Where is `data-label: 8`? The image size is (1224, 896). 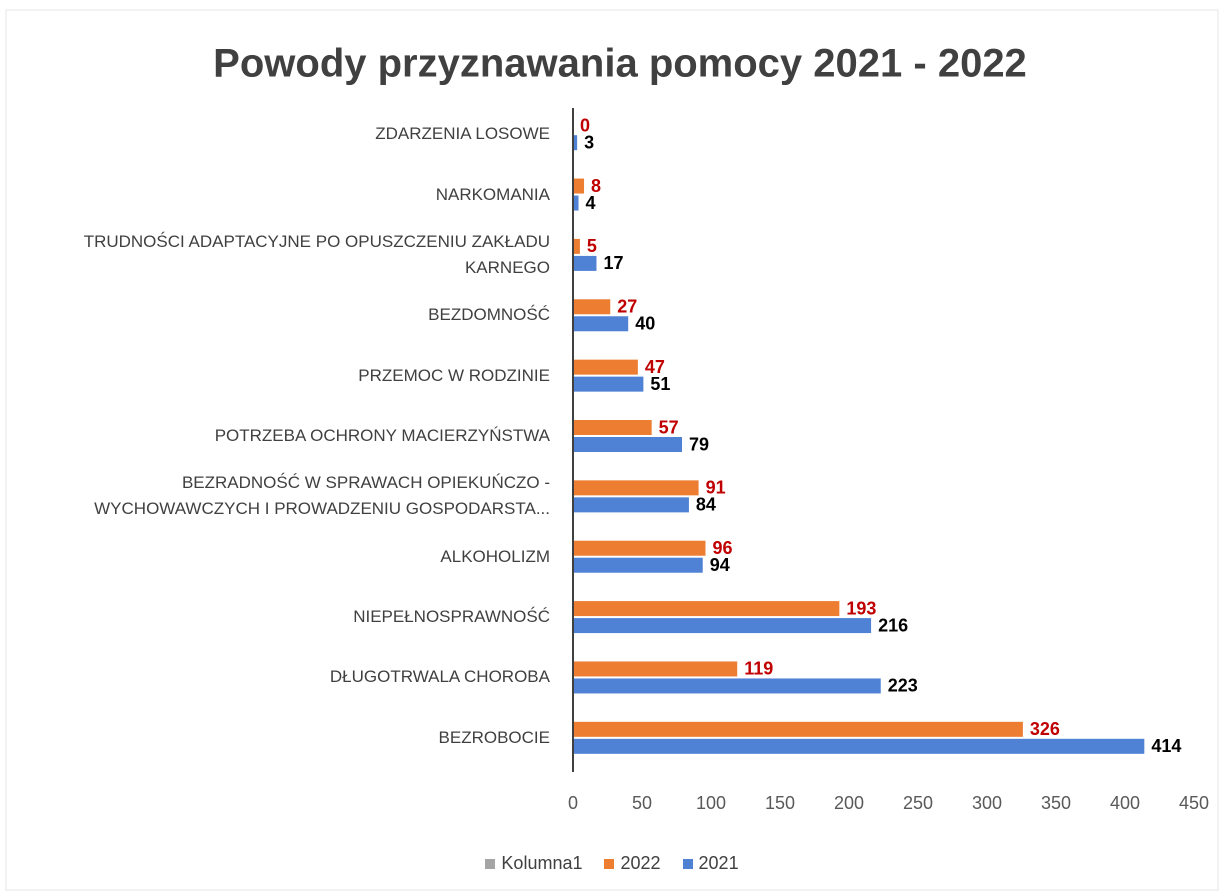
data-label: 8 is located at coordinates (596, 186).